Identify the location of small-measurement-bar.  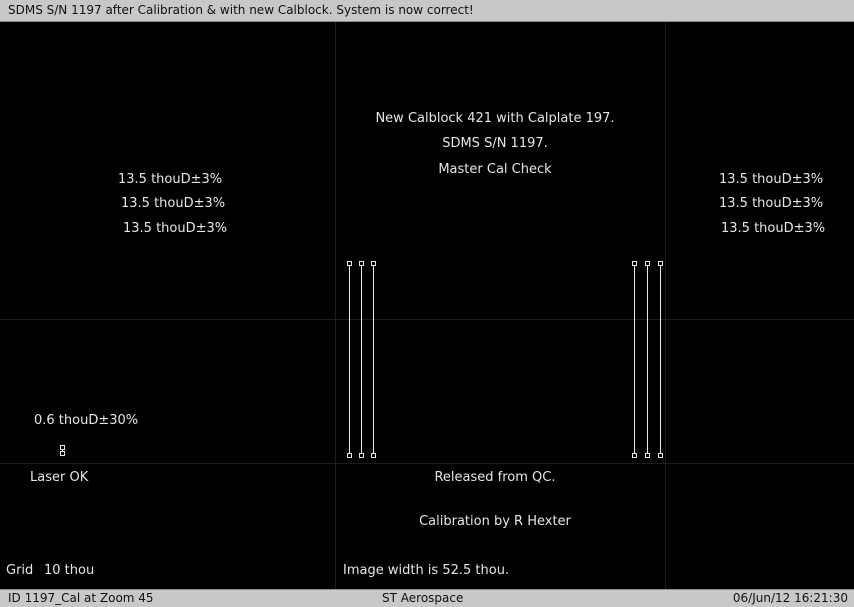
(62, 450).